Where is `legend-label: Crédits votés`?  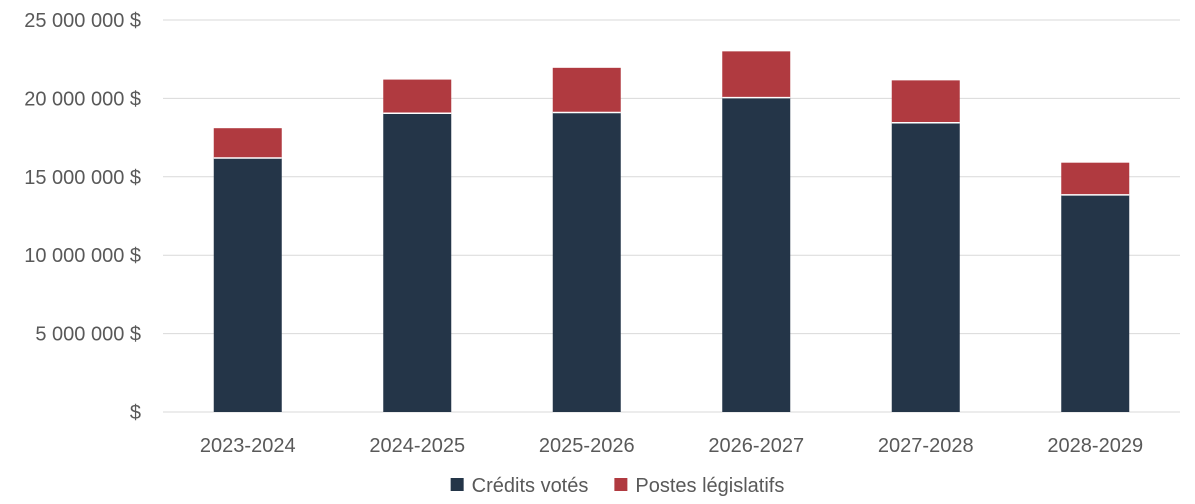
legend-label: Crédits votés is located at coordinates (530, 486).